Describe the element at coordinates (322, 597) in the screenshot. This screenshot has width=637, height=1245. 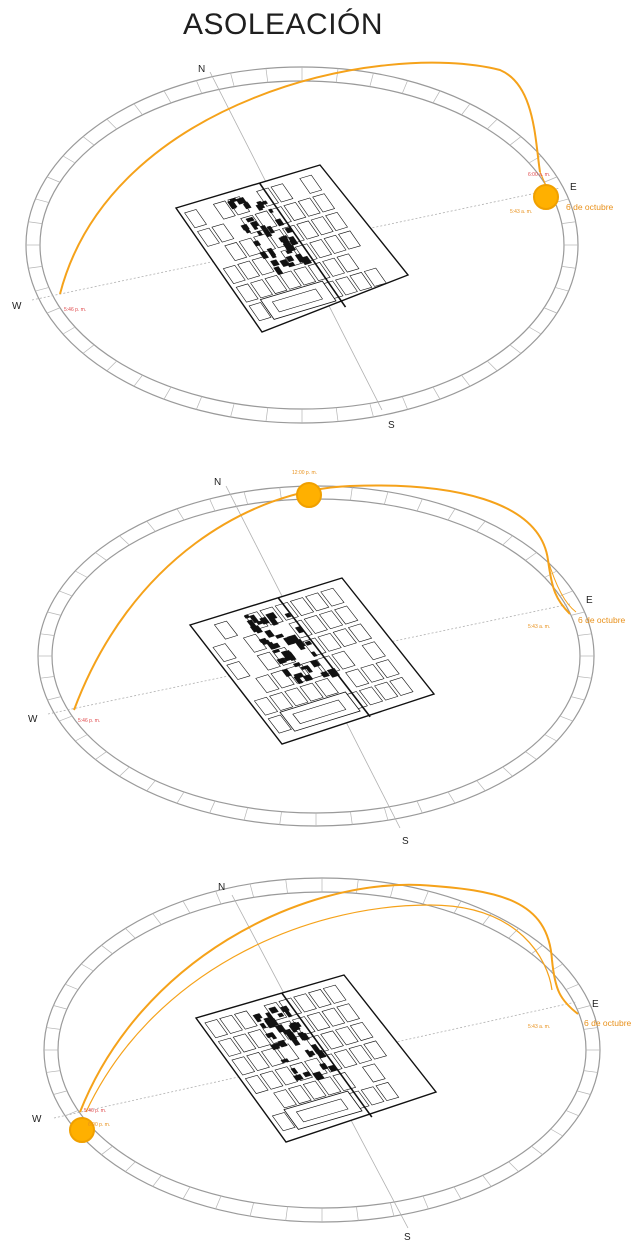
I see `sun-path-arc` at that location.